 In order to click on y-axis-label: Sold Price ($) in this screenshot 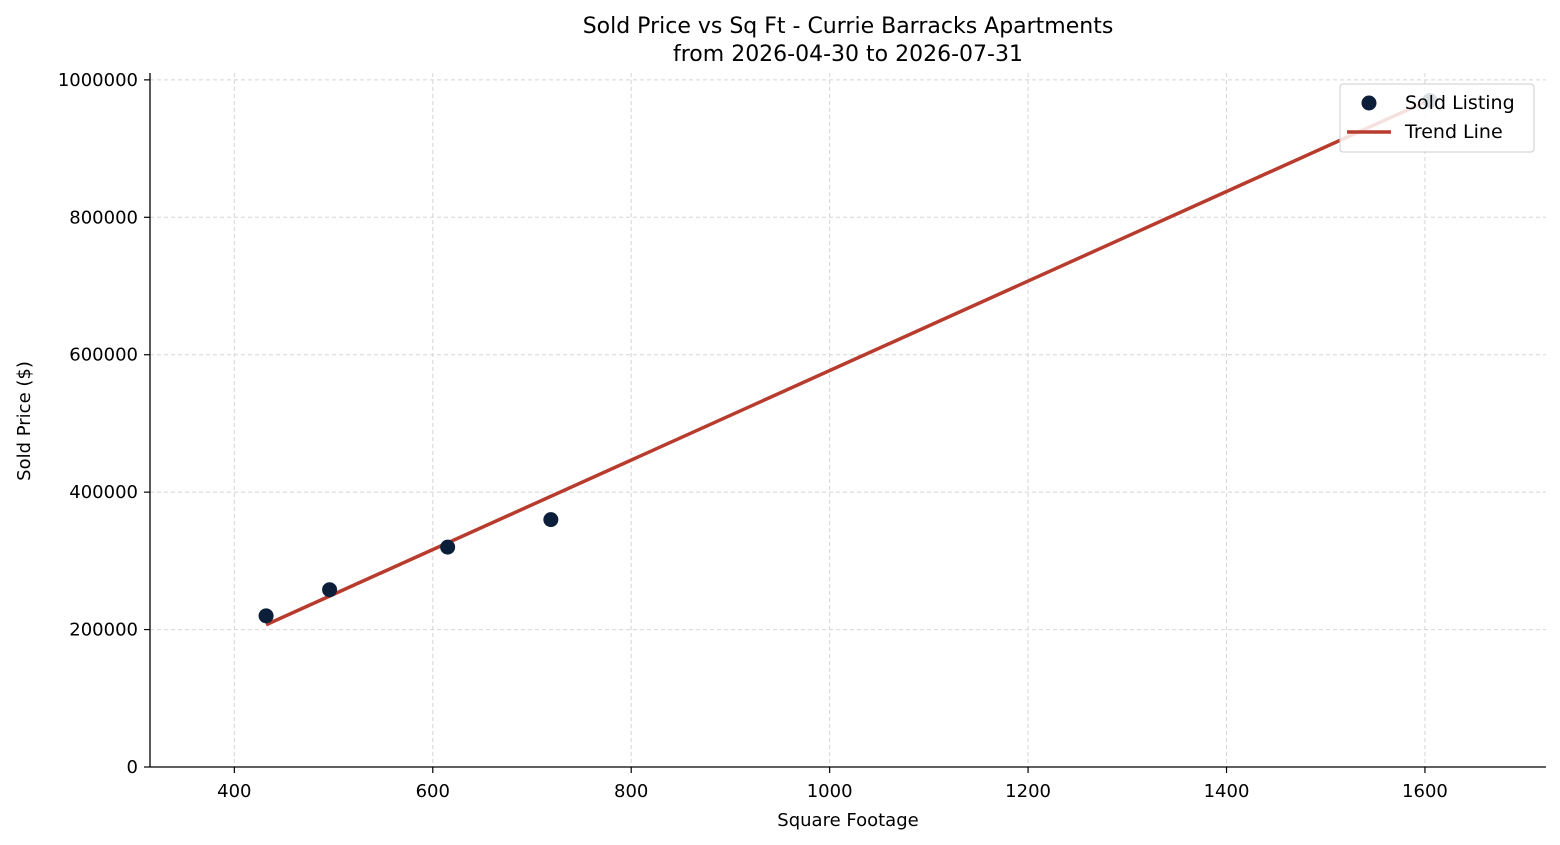, I will do `click(24, 421)`.